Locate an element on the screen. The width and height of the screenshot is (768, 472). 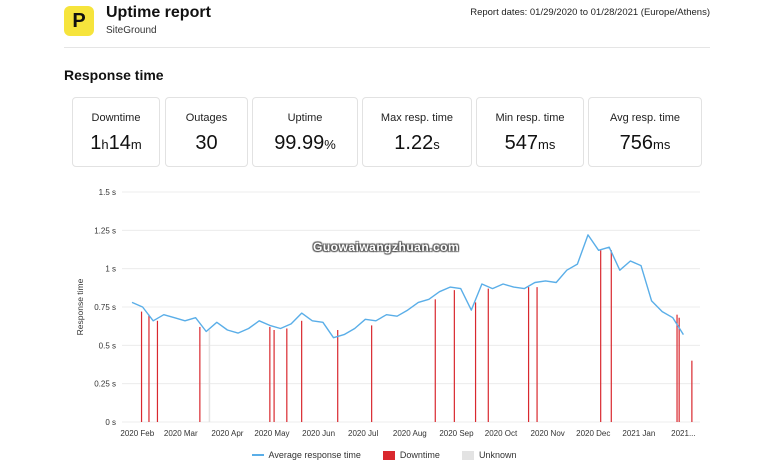
legend-label: Average response time is located at coordinates (314, 455).